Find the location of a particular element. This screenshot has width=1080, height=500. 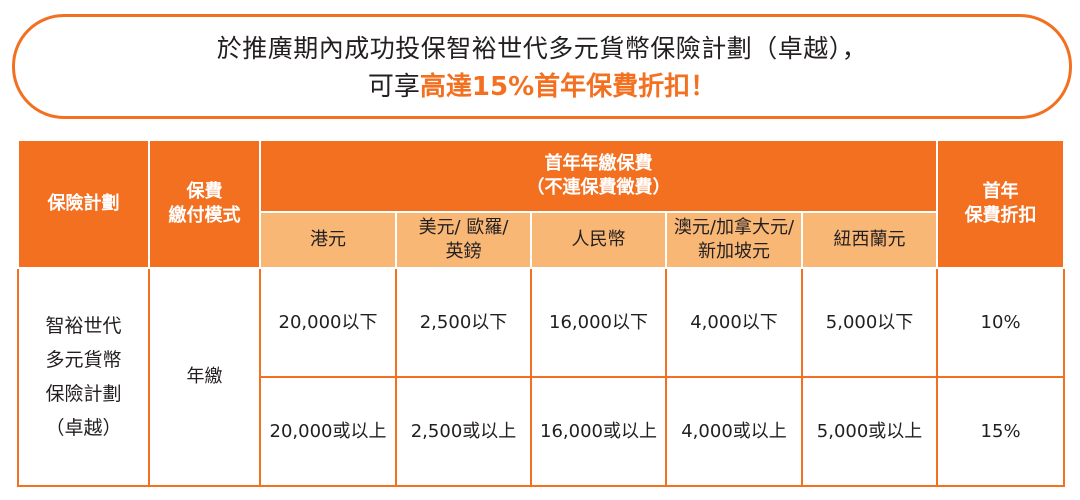

cell: 16,000或以上 is located at coordinates (598, 431).